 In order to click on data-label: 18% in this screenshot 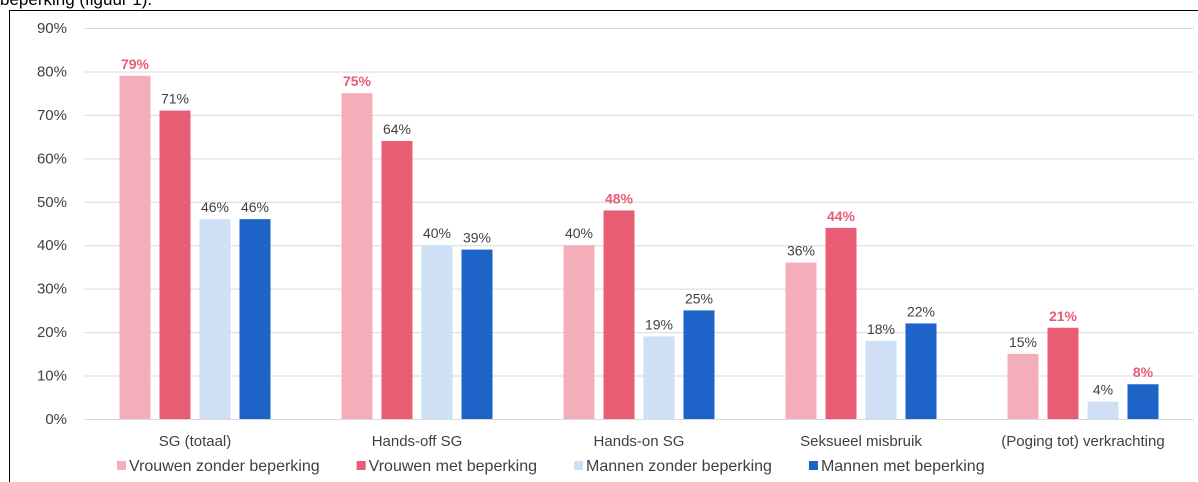, I will do `click(881, 329)`.